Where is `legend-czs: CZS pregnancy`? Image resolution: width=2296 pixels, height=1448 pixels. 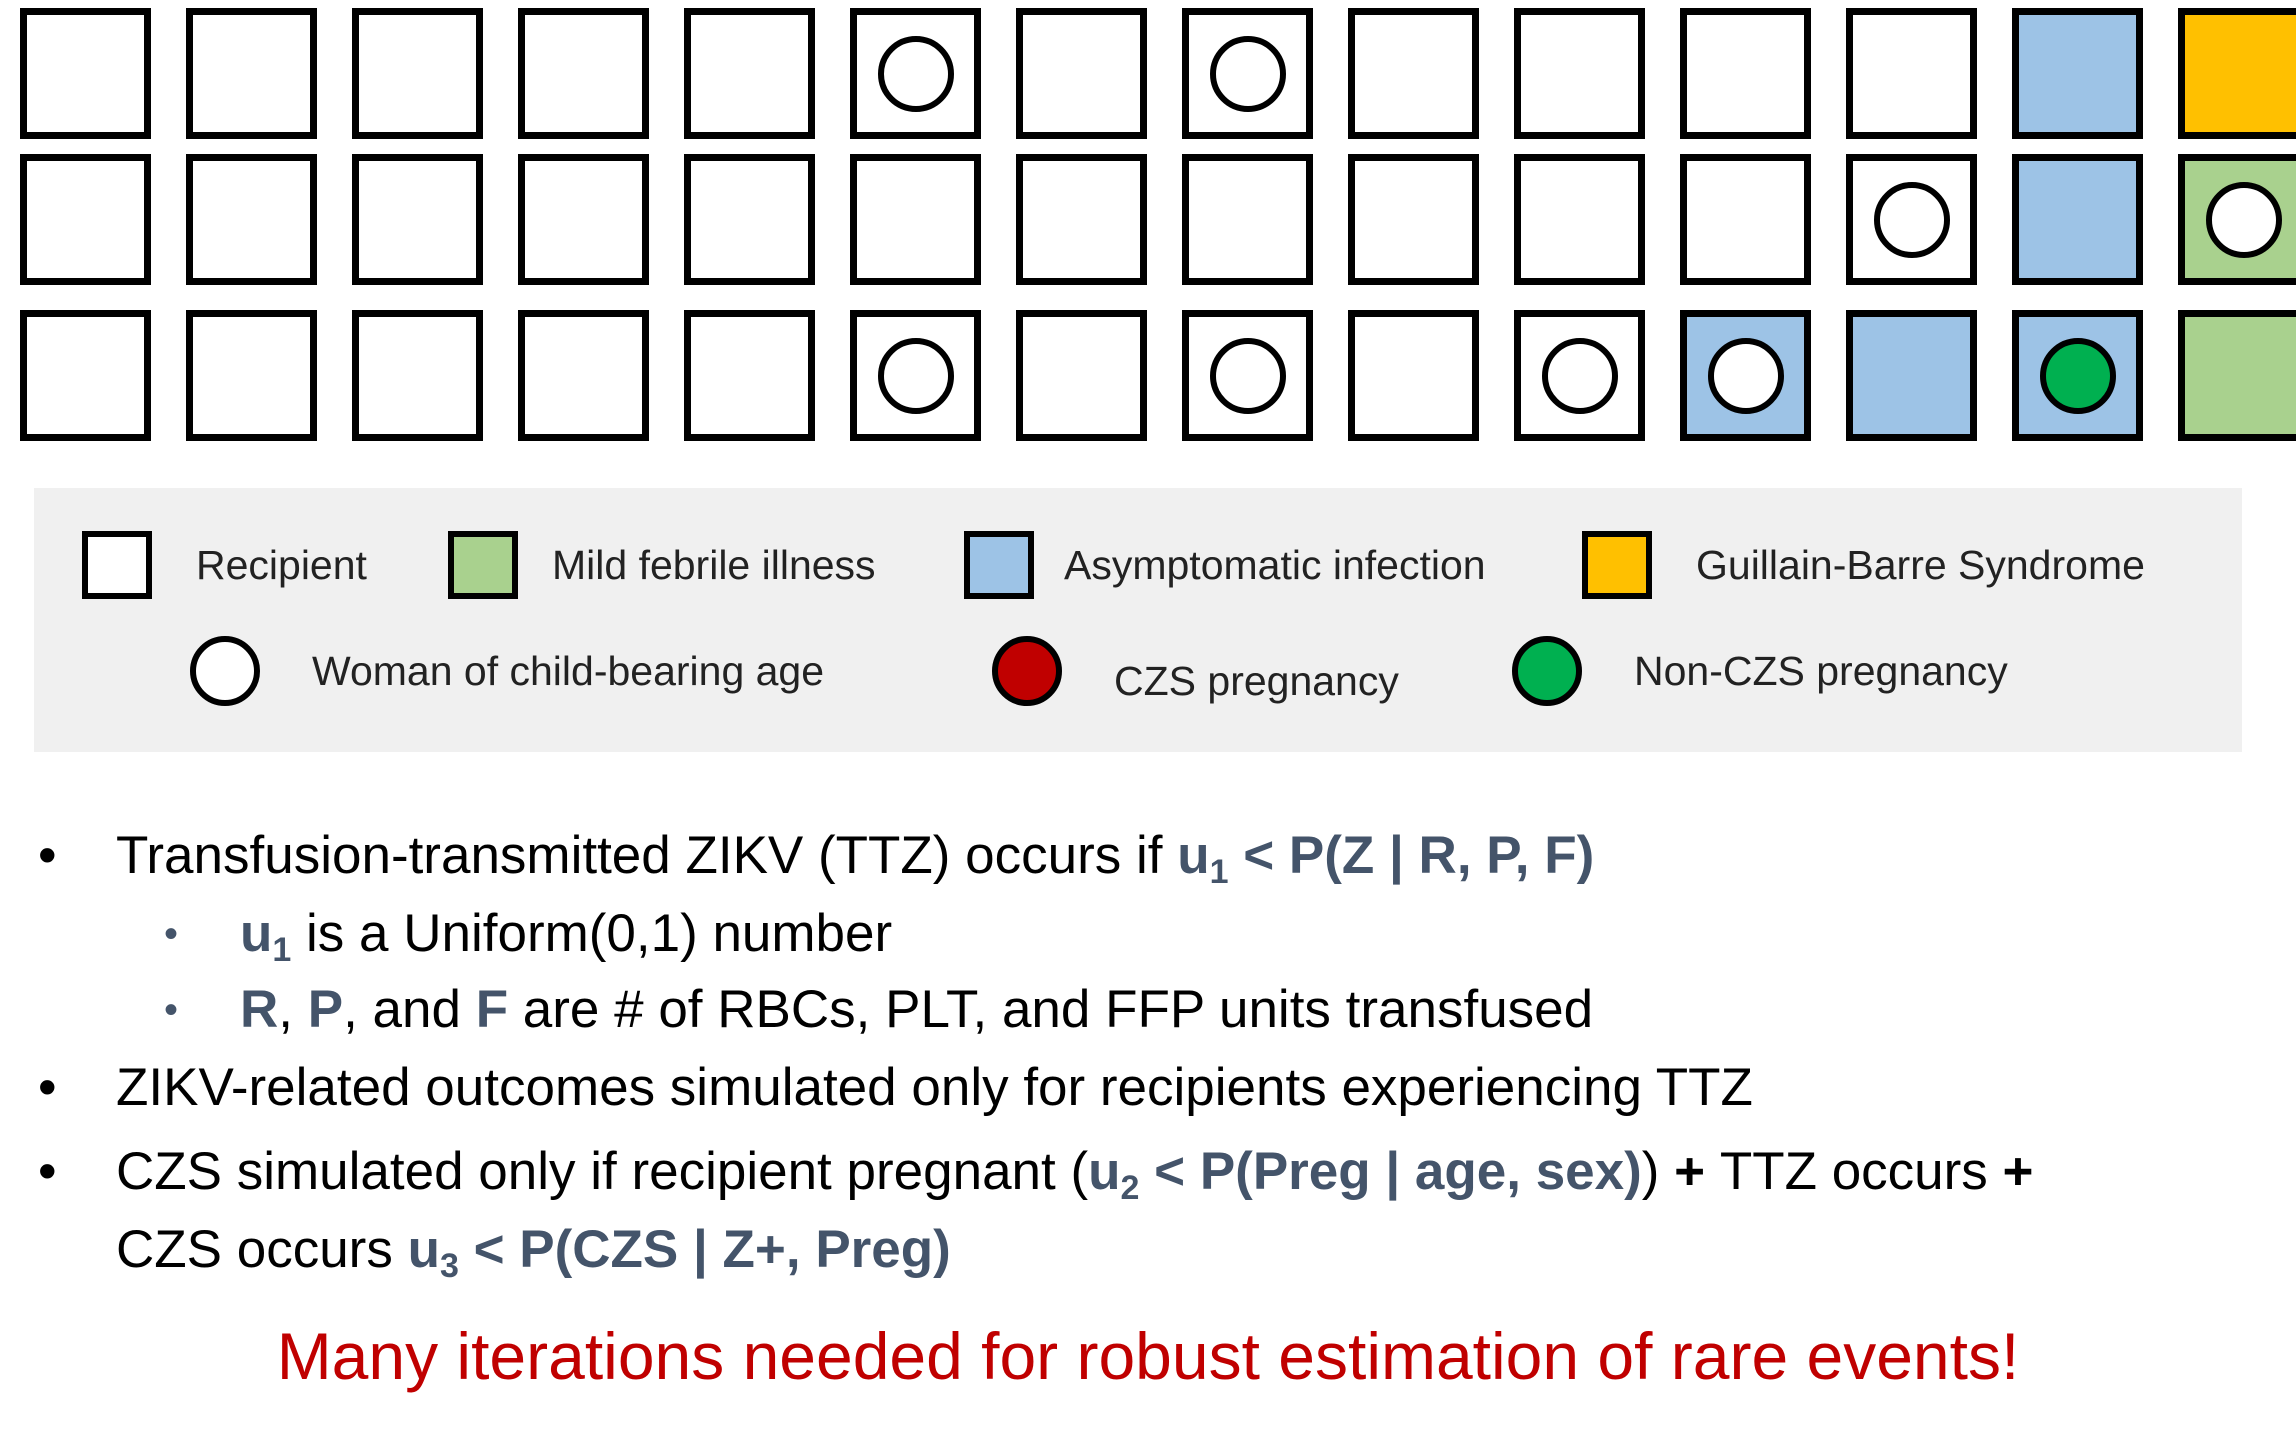
legend-czs: CZS pregnancy is located at coordinates (1195, 671).